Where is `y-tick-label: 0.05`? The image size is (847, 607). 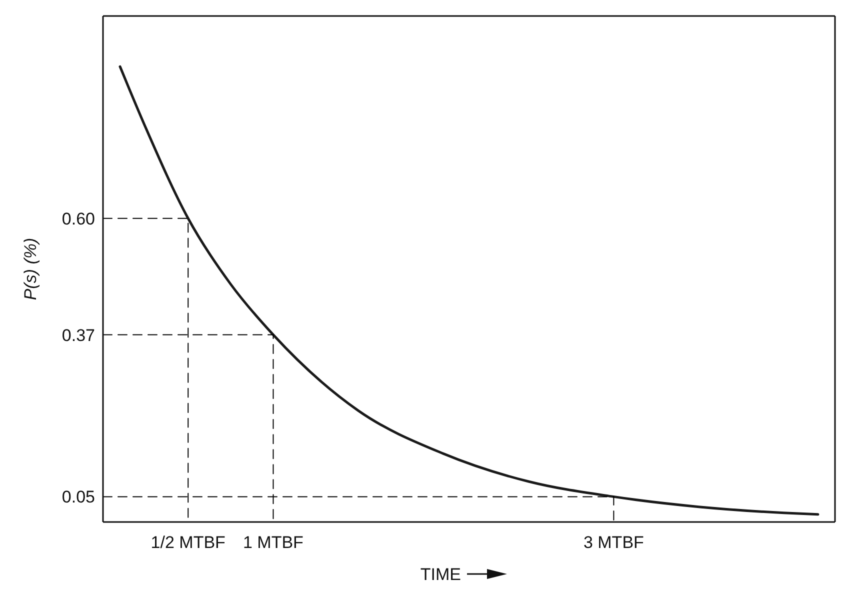
y-tick-label: 0.05 is located at coordinates (78, 497).